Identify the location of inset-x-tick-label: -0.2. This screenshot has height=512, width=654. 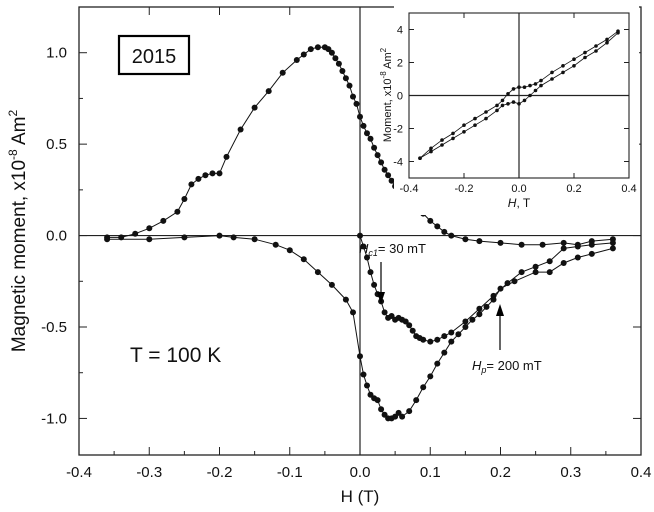
(464, 189).